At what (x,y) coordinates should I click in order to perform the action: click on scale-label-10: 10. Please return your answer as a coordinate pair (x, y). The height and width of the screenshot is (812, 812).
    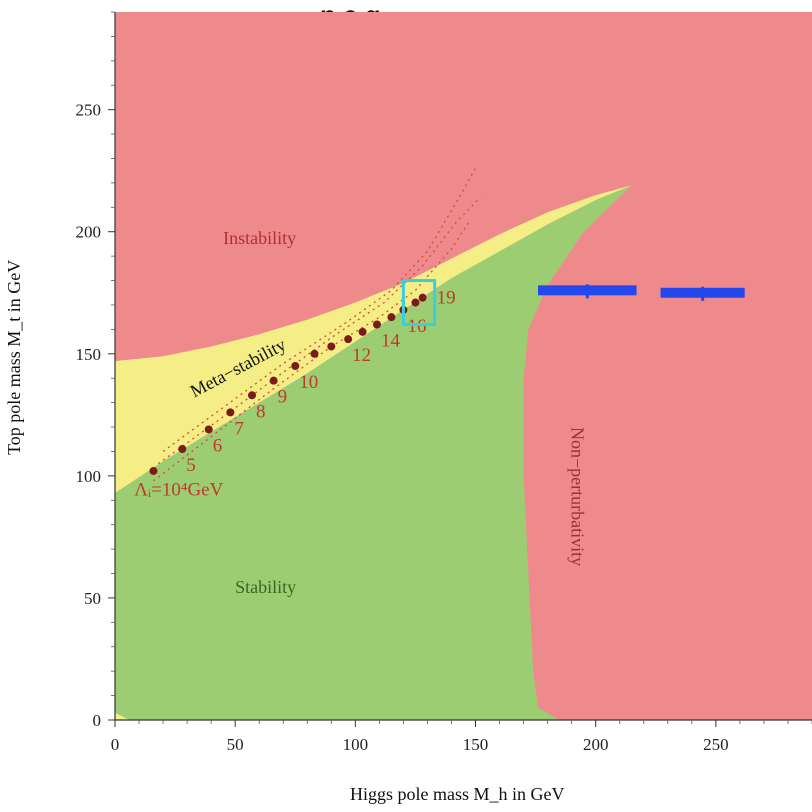
    Looking at the image, I should click on (308, 382).